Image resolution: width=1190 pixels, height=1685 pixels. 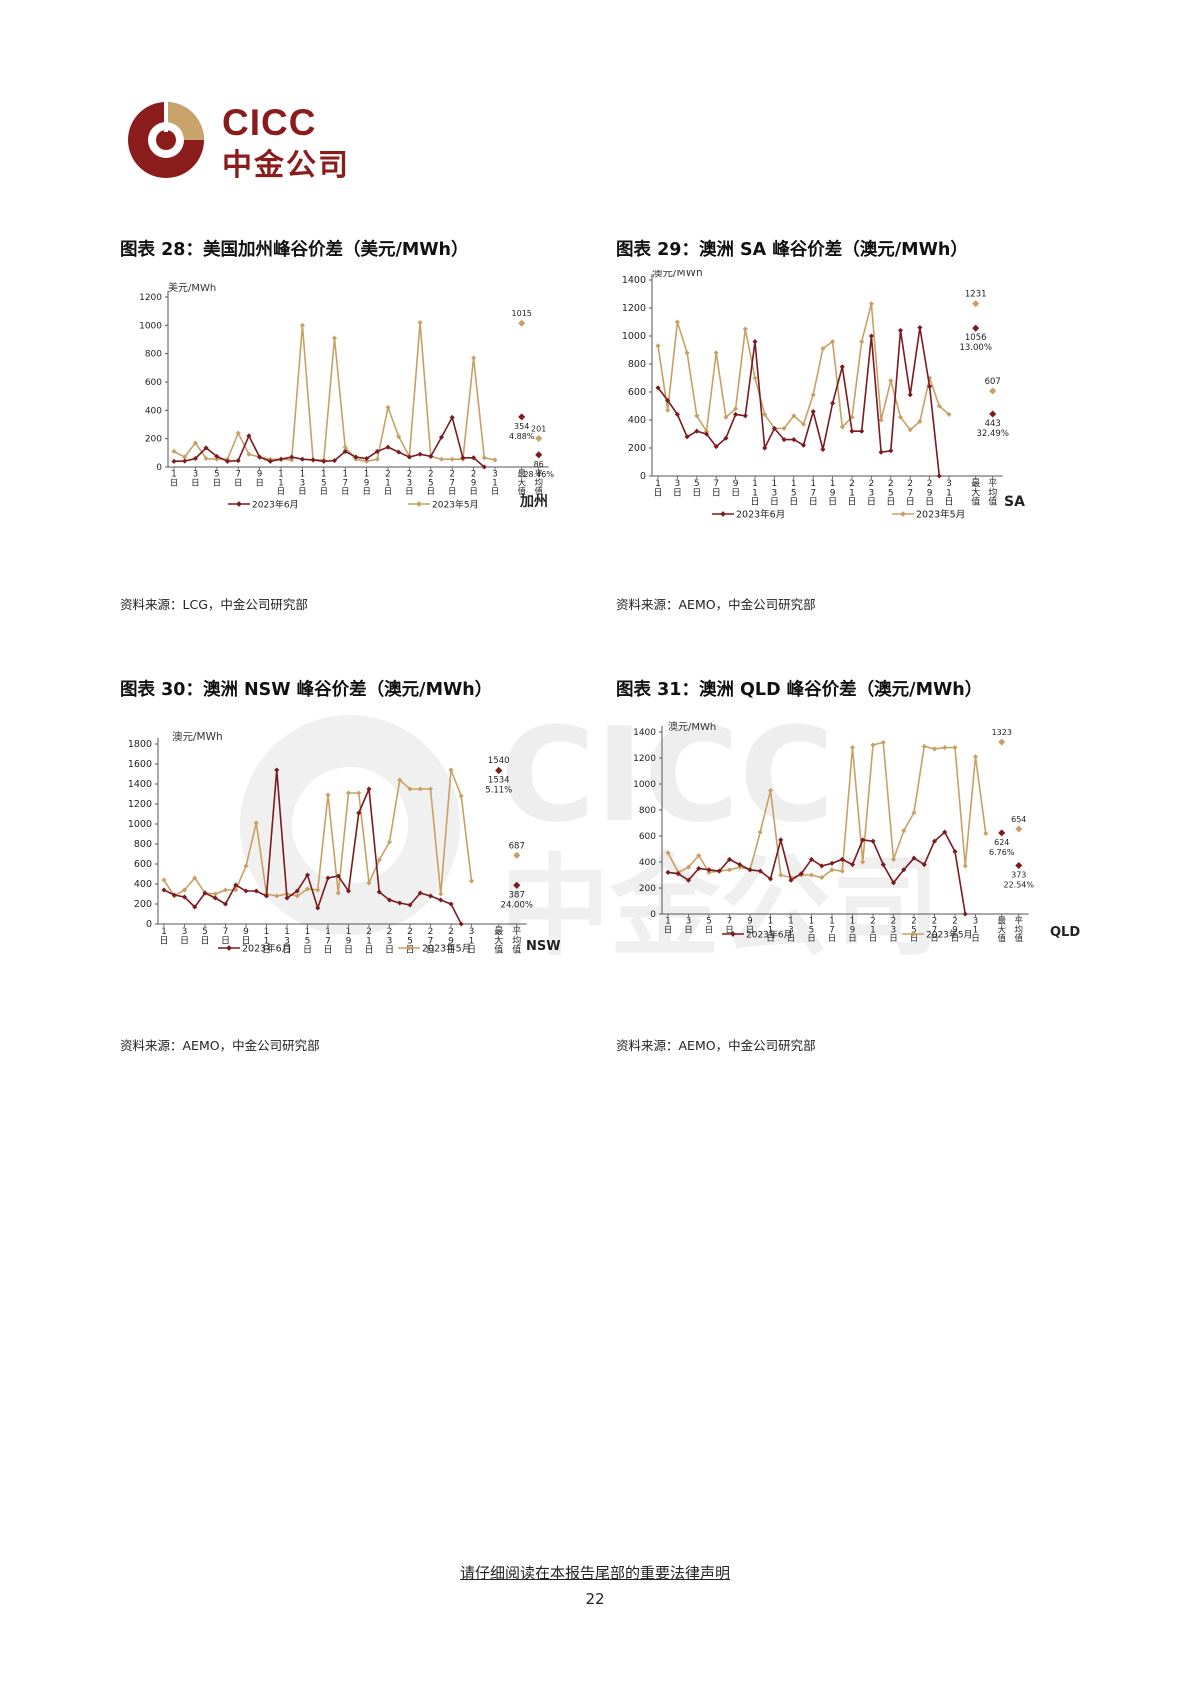 I want to click on svg-text: 9, so click(x=451, y=941).